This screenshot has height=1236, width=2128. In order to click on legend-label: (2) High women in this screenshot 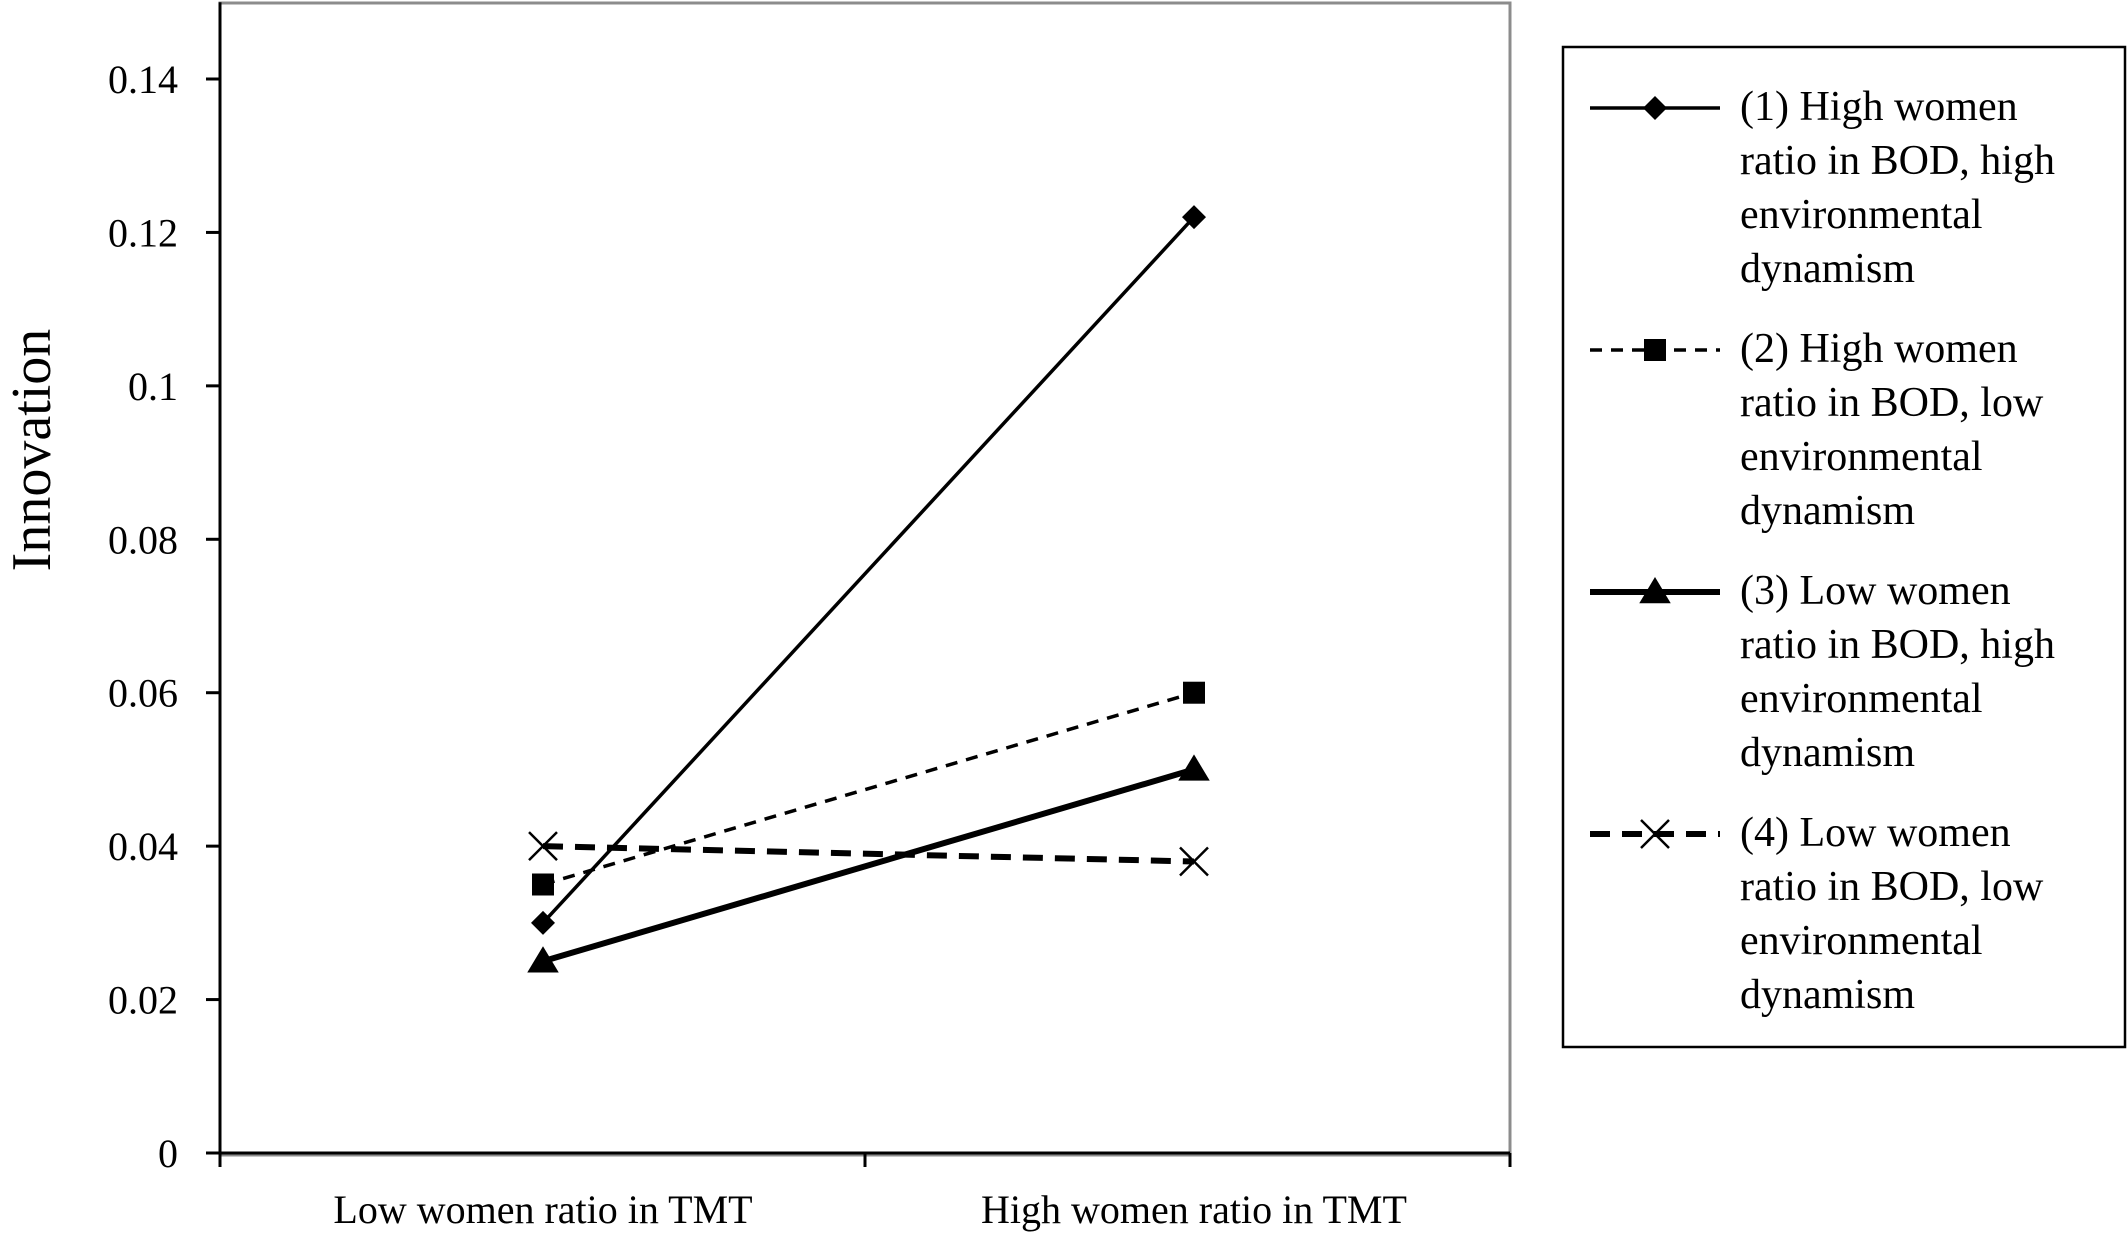, I will do `click(1879, 349)`.